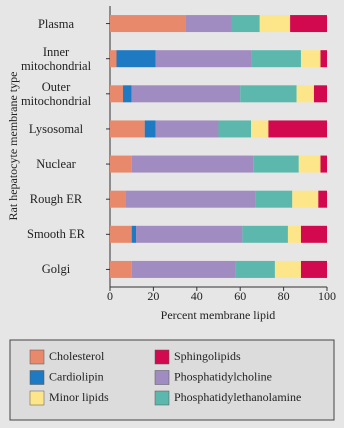 This screenshot has width=344, height=428. Describe the element at coordinates (56, 128) in the screenshot. I see `y-tick-label: Lysosomal` at that location.